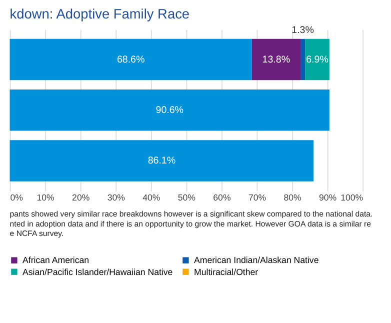 The width and height of the screenshot is (391, 323). I want to click on x-tick-label: 90%, so click(327, 197).